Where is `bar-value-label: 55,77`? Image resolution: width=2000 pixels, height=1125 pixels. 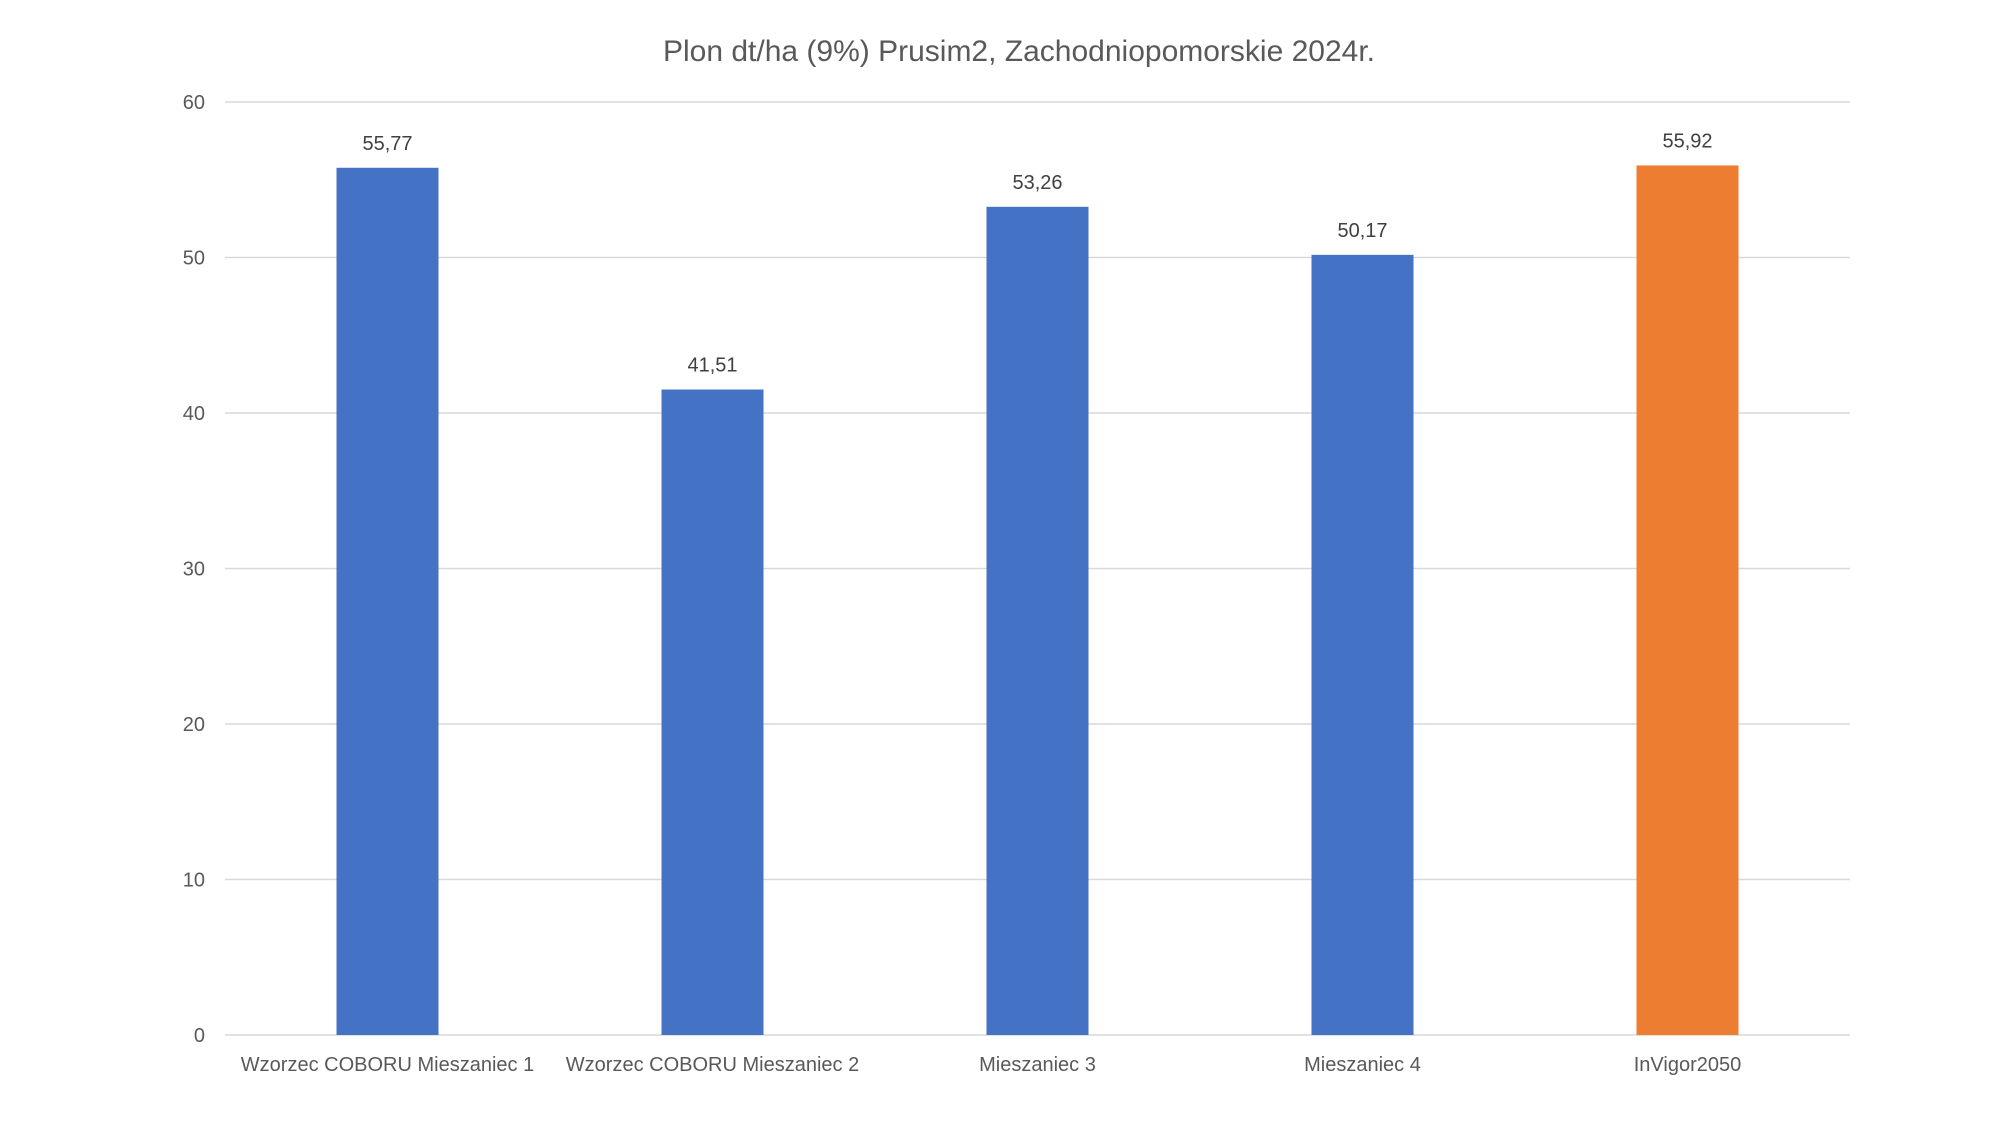
bar-value-label: 55,77 is located at coordinates (387, 144).